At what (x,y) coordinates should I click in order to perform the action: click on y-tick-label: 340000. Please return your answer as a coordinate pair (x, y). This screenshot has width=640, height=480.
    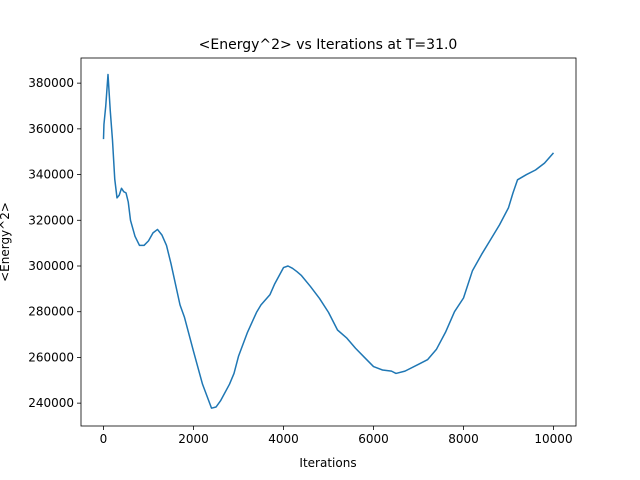
    Looking at the image, I should click on (51, 175).